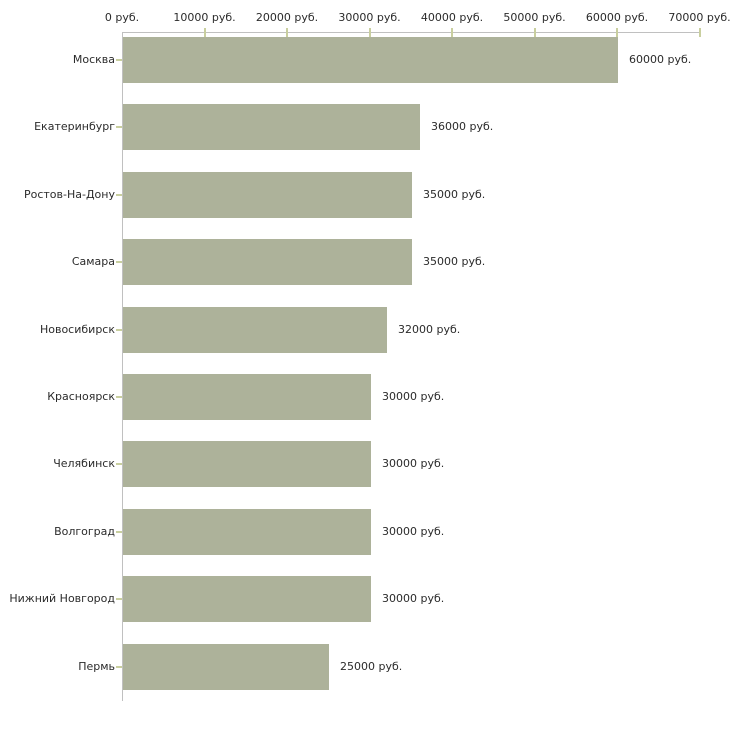  Describe the element at coordinates (122, 366) in the screenshot. I see `y-axis-line` at that location.